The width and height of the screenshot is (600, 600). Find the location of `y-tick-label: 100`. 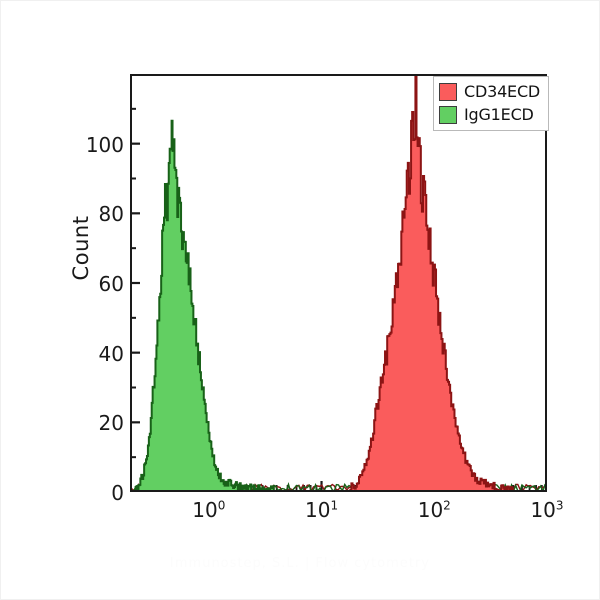

y-tick-label: 100 is located at coordinates (104, 144).